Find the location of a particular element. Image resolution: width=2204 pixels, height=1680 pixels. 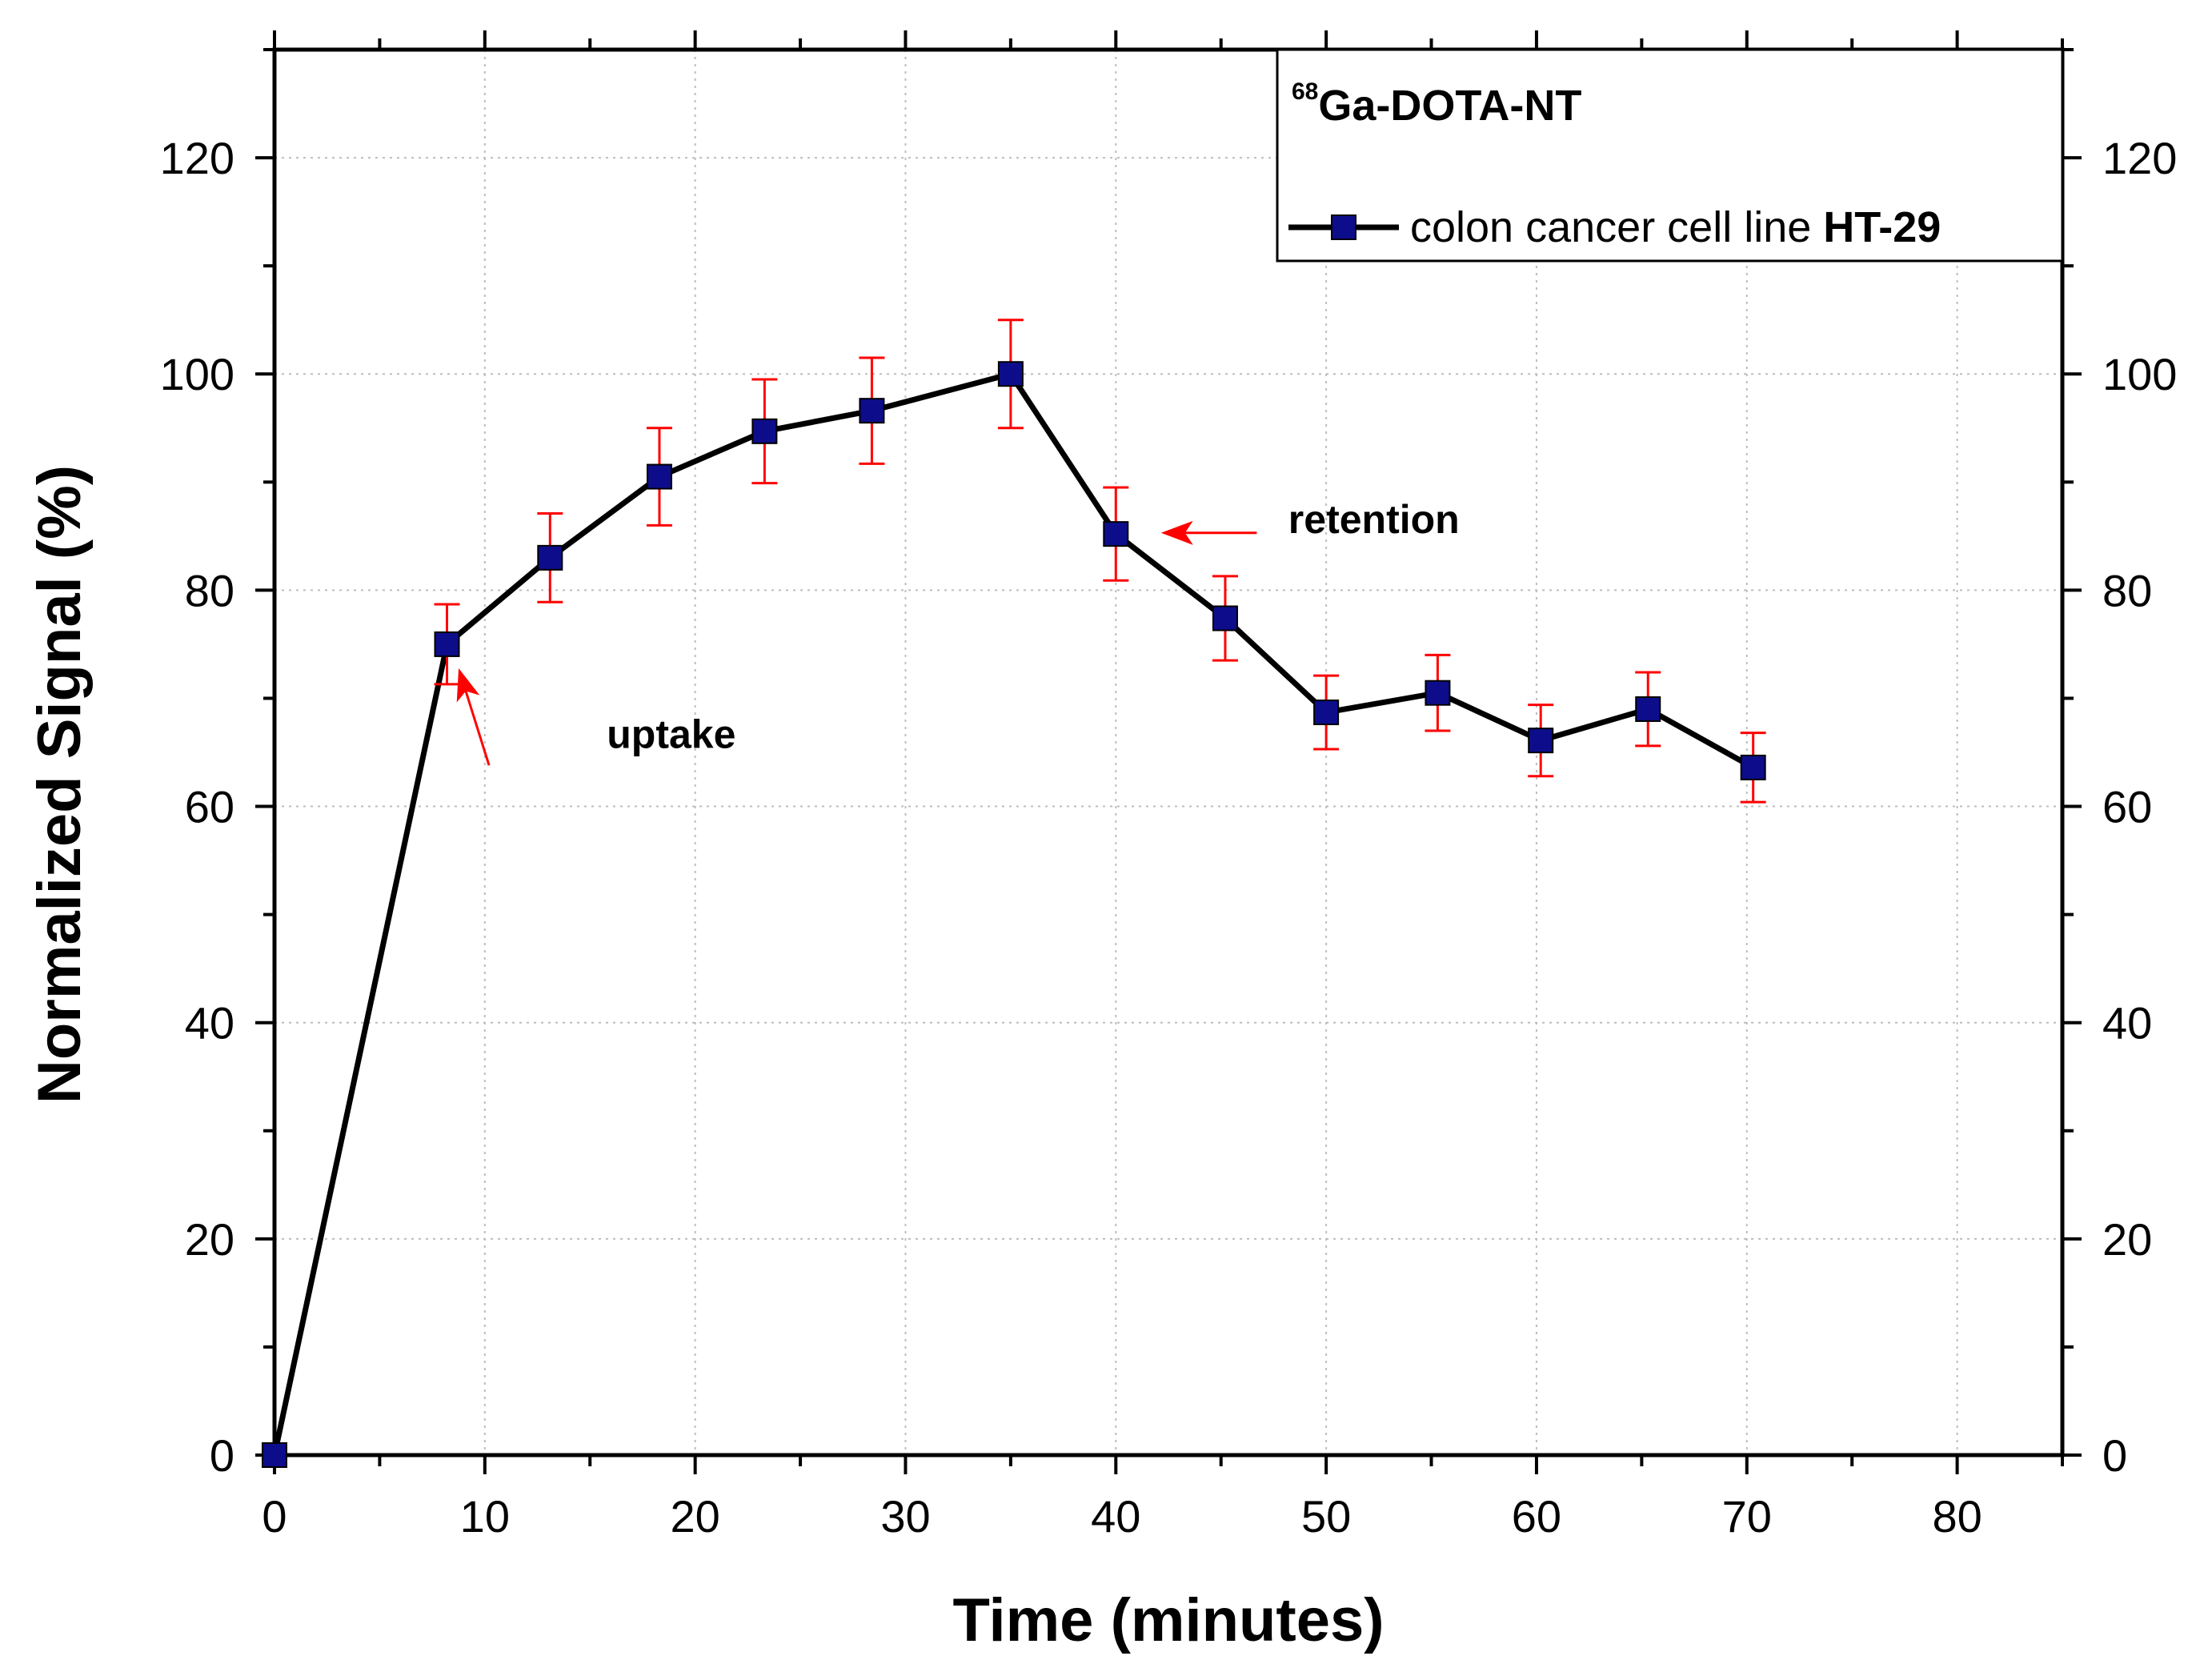

y-tick-label-right: 40 is located at coordinates (2127, 1023).